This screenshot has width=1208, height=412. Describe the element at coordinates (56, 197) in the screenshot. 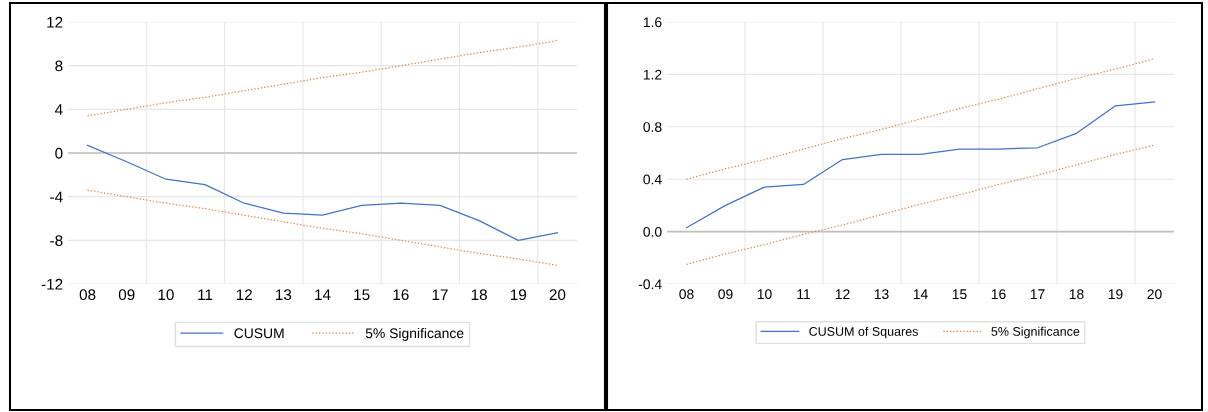

I see `y-tick-label: -4` at that location.